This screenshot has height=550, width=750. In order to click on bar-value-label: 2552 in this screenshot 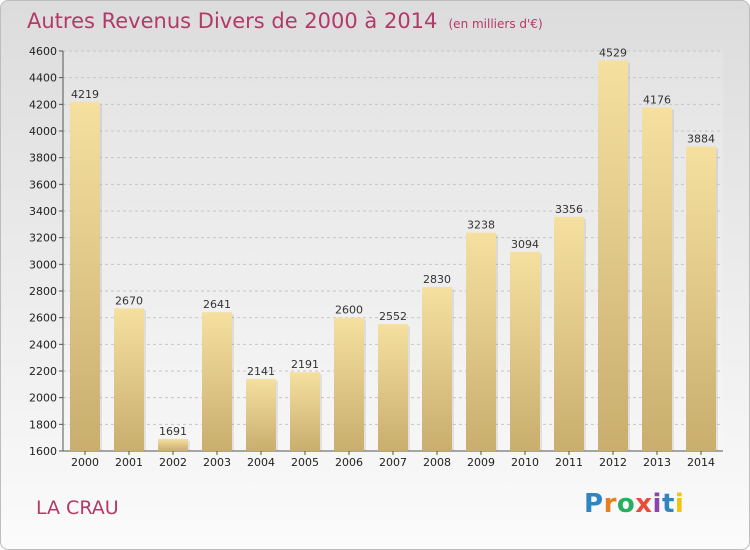, I will do `click(393, 316)`.